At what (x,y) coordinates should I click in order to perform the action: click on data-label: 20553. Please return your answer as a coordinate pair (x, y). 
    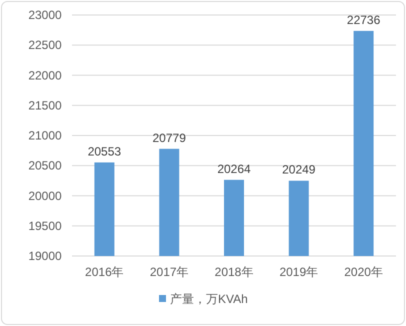
    Looking at the image, I should click on (105, 151).